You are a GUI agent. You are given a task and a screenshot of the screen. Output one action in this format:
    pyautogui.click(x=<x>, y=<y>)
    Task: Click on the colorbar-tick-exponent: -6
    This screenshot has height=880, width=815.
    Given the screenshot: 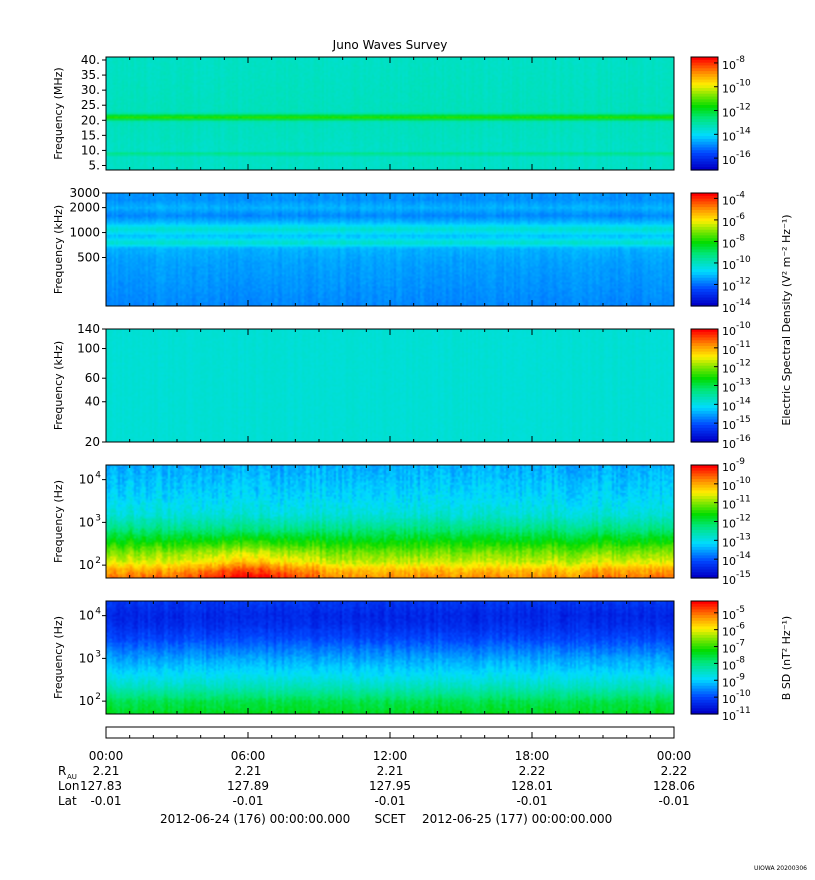 What is the action you would take?
    pyautogui.click(x=740, y=217)
    